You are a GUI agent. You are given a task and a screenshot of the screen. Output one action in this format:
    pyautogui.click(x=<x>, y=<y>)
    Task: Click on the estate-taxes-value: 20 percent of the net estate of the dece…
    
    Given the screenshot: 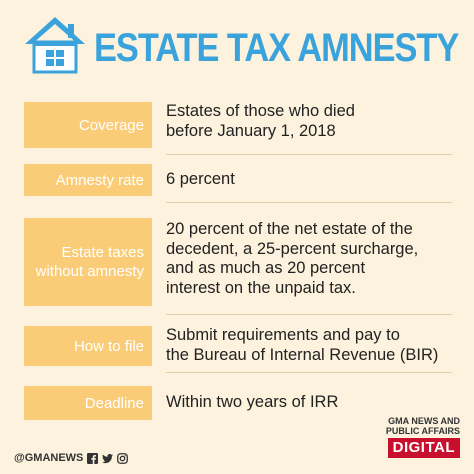 What is the action you would take?
    pyautogui.click(x=311, y=259)
    